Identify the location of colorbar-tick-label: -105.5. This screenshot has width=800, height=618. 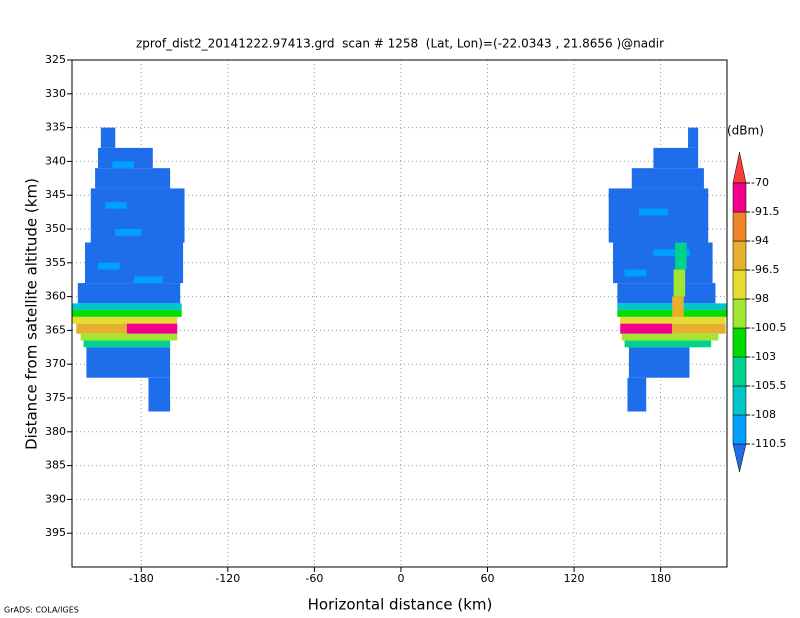
(768, 385).